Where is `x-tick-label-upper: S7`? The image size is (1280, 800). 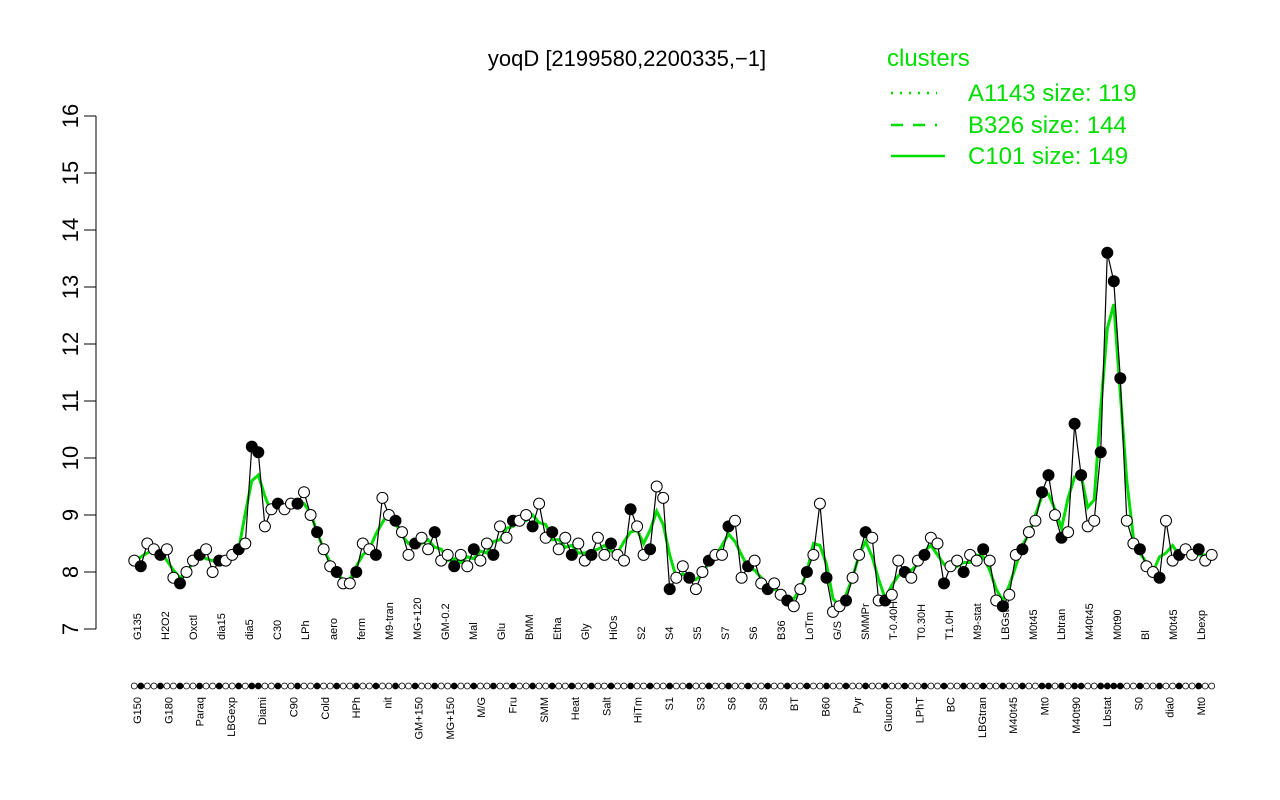 x-tick-label-upper: S7 is located at coordinates (726, 633).